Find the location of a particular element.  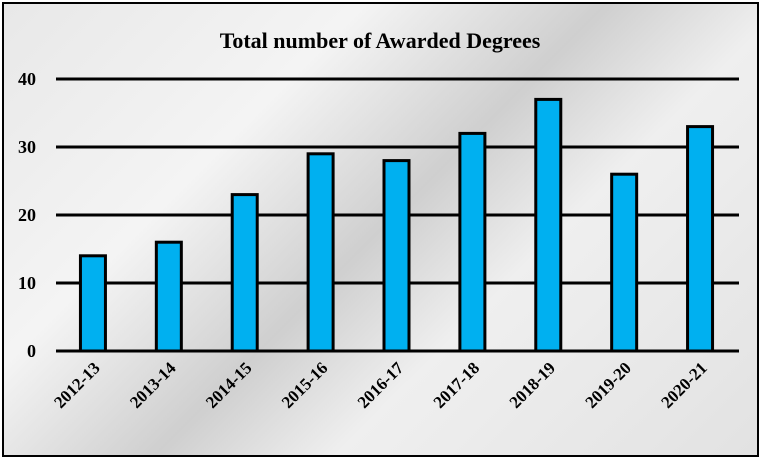

chart-title: Total number of Awarded Degrees is located at coordinates (380, 40).